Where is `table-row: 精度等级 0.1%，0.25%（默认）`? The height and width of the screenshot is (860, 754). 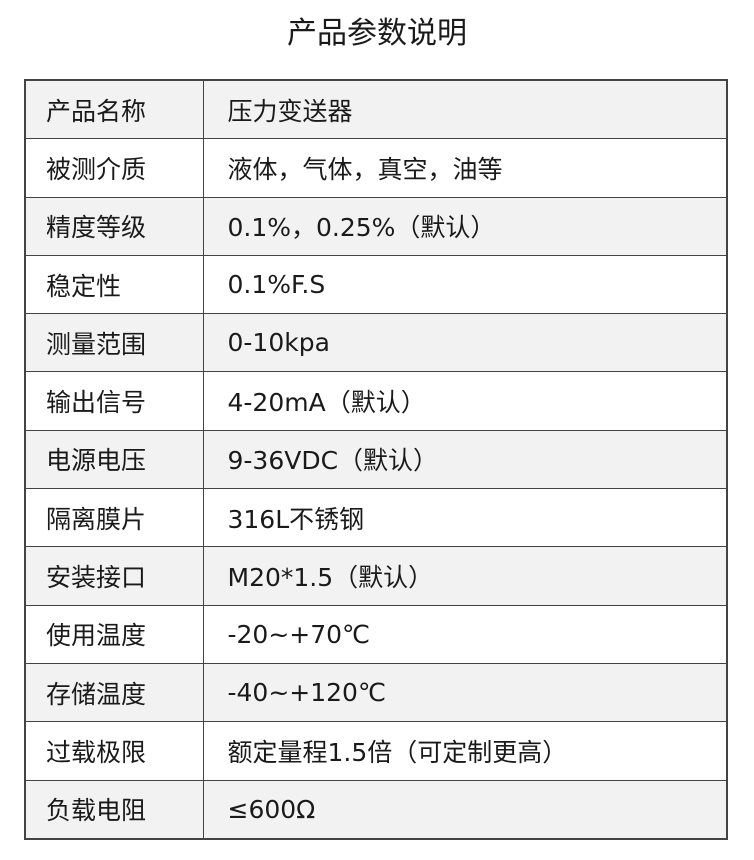 table-row: 精度等级 0.1%，0.25%（默认） is located at coordinates (376, 226).